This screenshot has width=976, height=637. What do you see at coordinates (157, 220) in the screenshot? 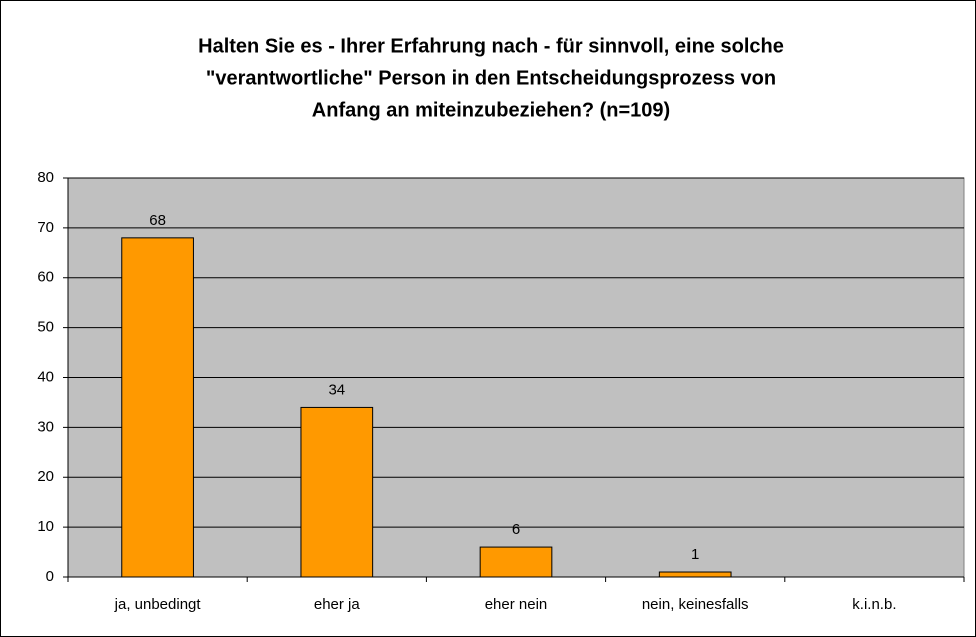
I see `data-label: 68` at bounding box center [157, 220].